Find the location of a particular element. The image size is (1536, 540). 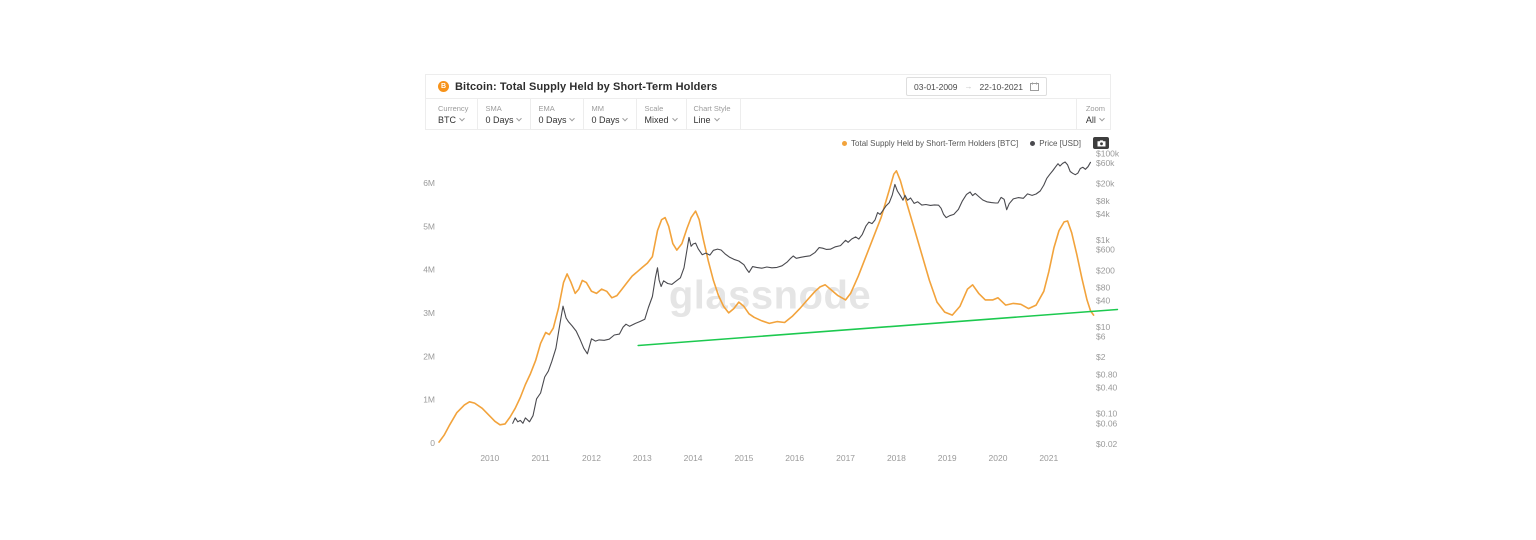

price-series-dot is located at coordinates (1033, 143).